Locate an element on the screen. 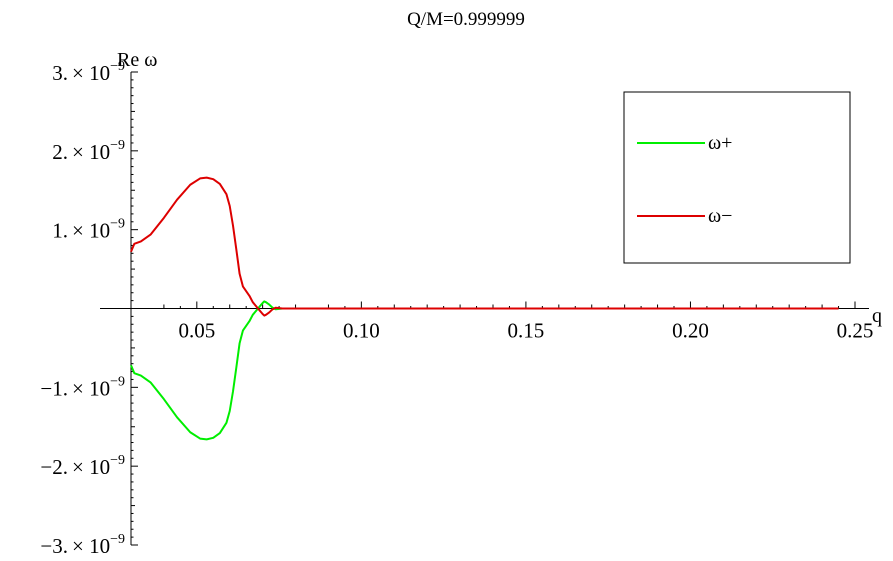 The width and height of the screenshot is (893, 561). legend-label-omega-minus: ω− is located at coordinates (720, 216).